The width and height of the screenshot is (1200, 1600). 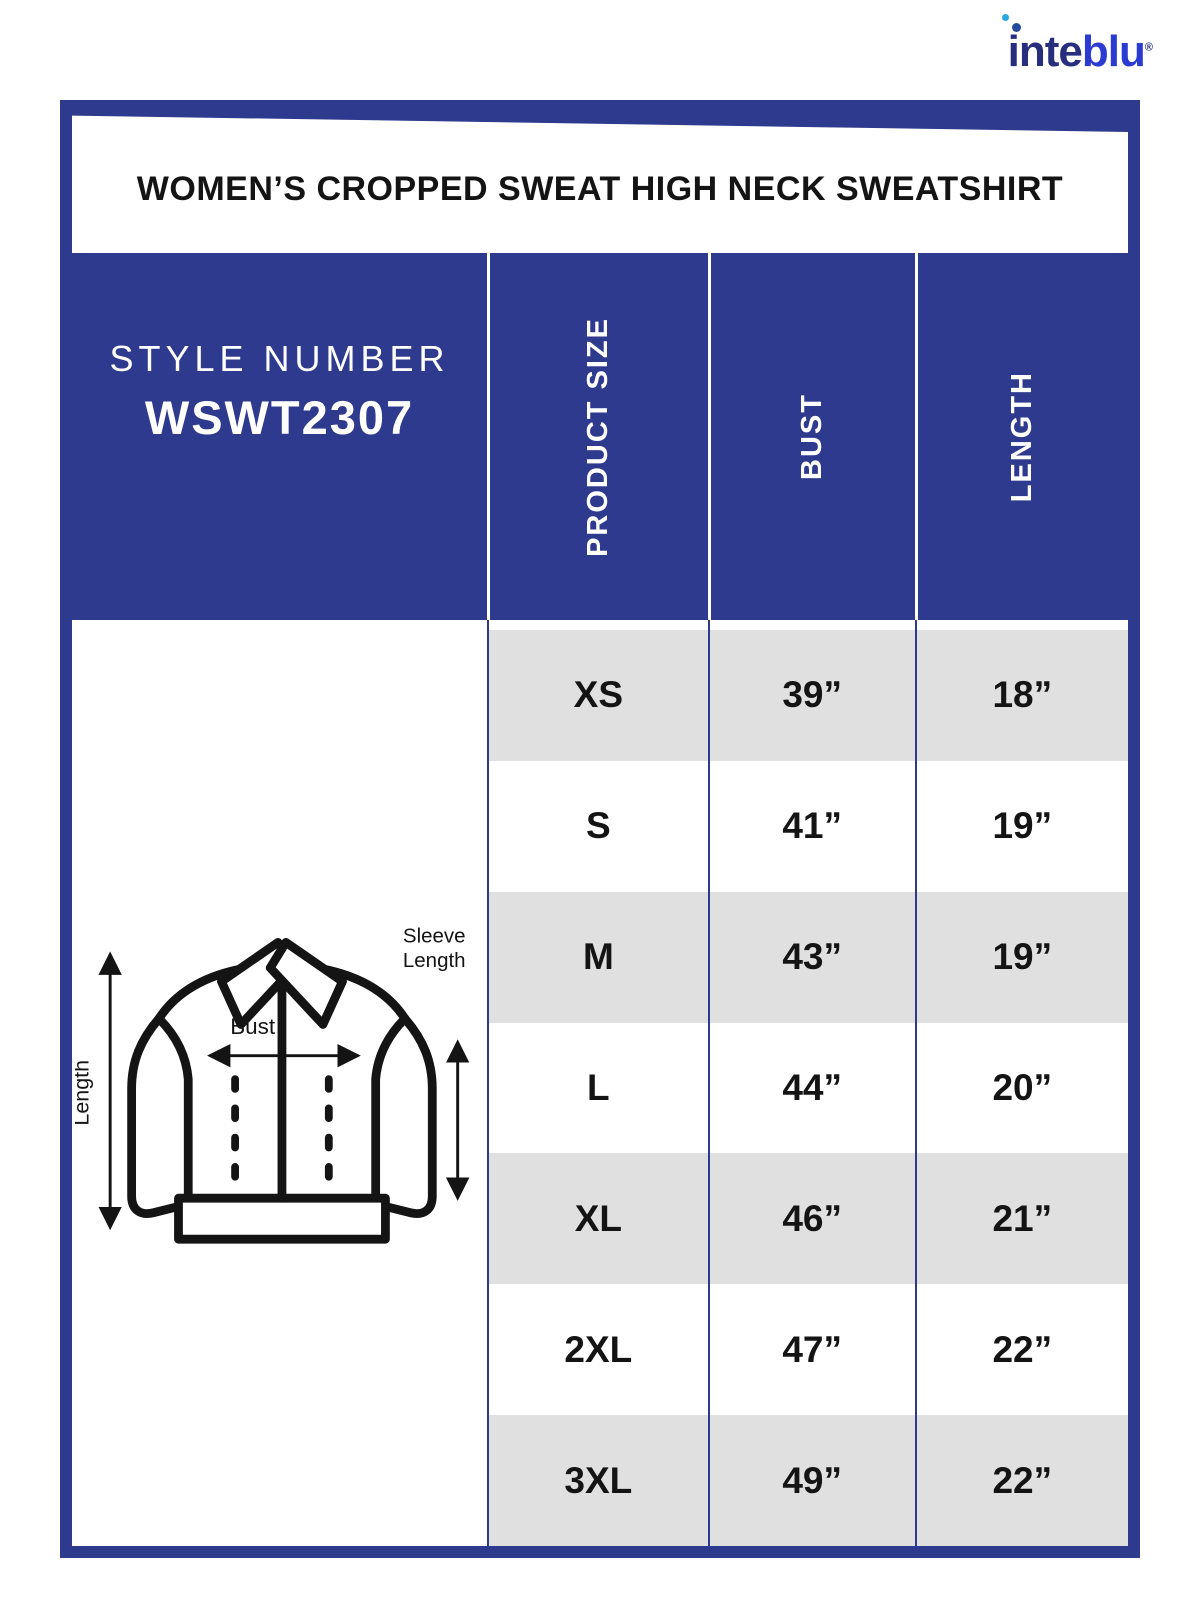 What do you see at coordinates (811, 1480) in the screenshot?
I see `bust-cell-3xl: 49”` at bounding box center [811, 1480].